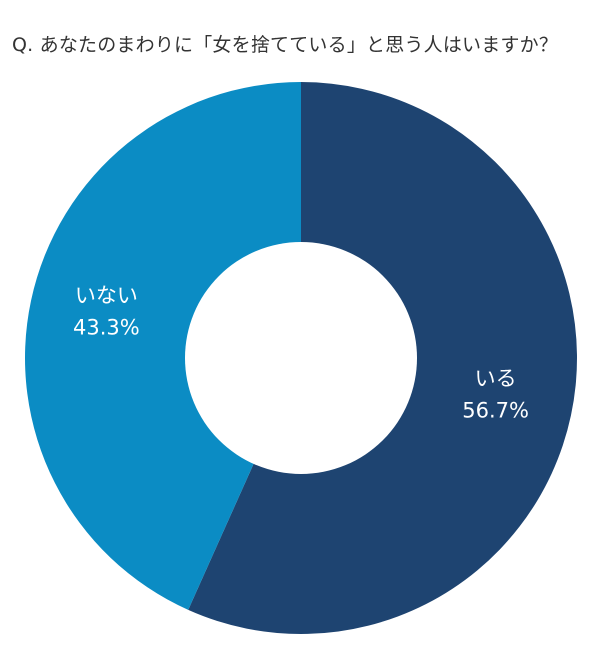 The height and width of the screenshot is (650, 600). What do you see at coordinates (495, 411) in the screenshot?
I see `slice-value-label: 56.7%` at bounding box center [495, 411].